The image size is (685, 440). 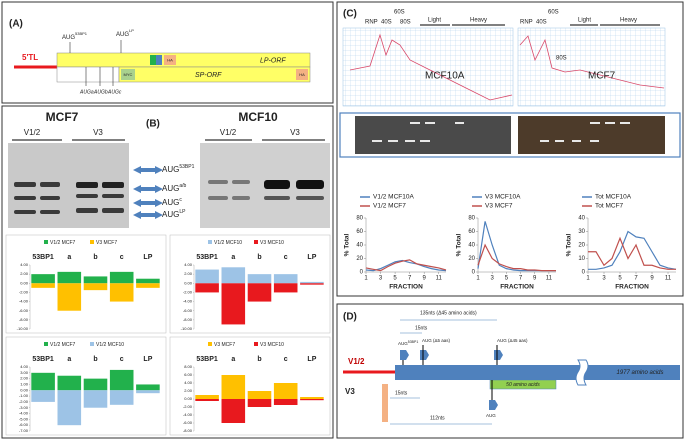 What do you see at coordinates (62, 117) in the screenshot?
I see `cell-line: MCF7` at bounding box center [62, 117].